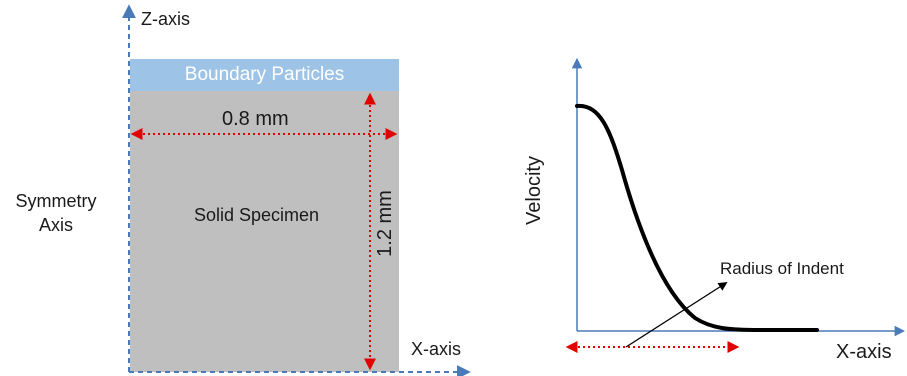  Describe the element at coordinates (436, 349) in the screenshot. I see `x-axis-label: X-axis` at that location.